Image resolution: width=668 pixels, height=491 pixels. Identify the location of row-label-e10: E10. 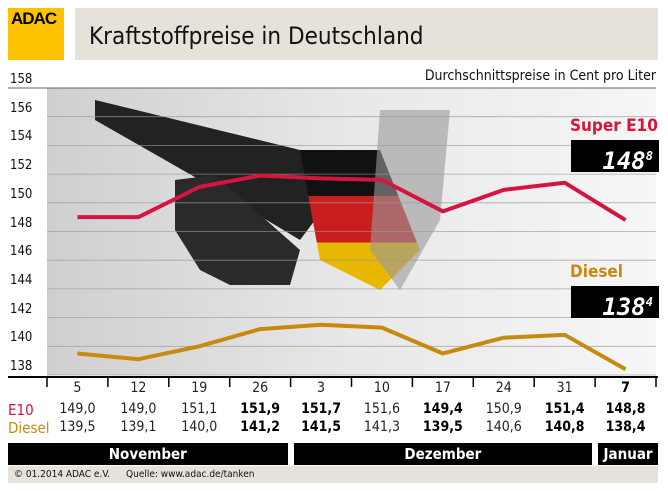
(21, 410).